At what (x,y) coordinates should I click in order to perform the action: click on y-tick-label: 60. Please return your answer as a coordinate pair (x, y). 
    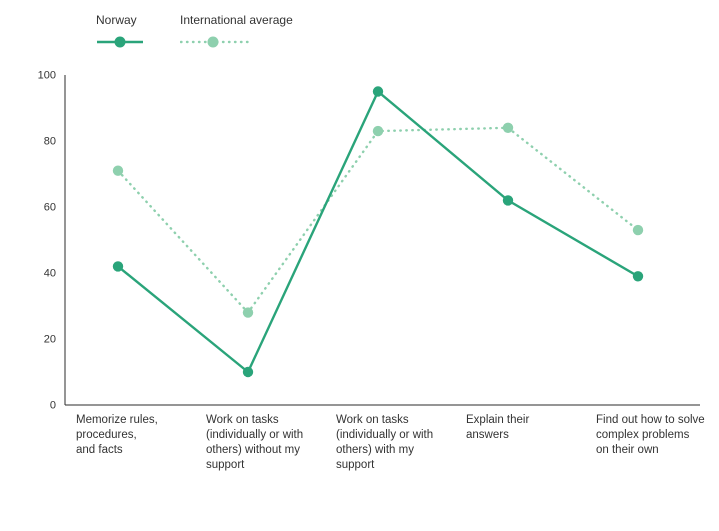
    Looking at the image, I should click on (50, 208).